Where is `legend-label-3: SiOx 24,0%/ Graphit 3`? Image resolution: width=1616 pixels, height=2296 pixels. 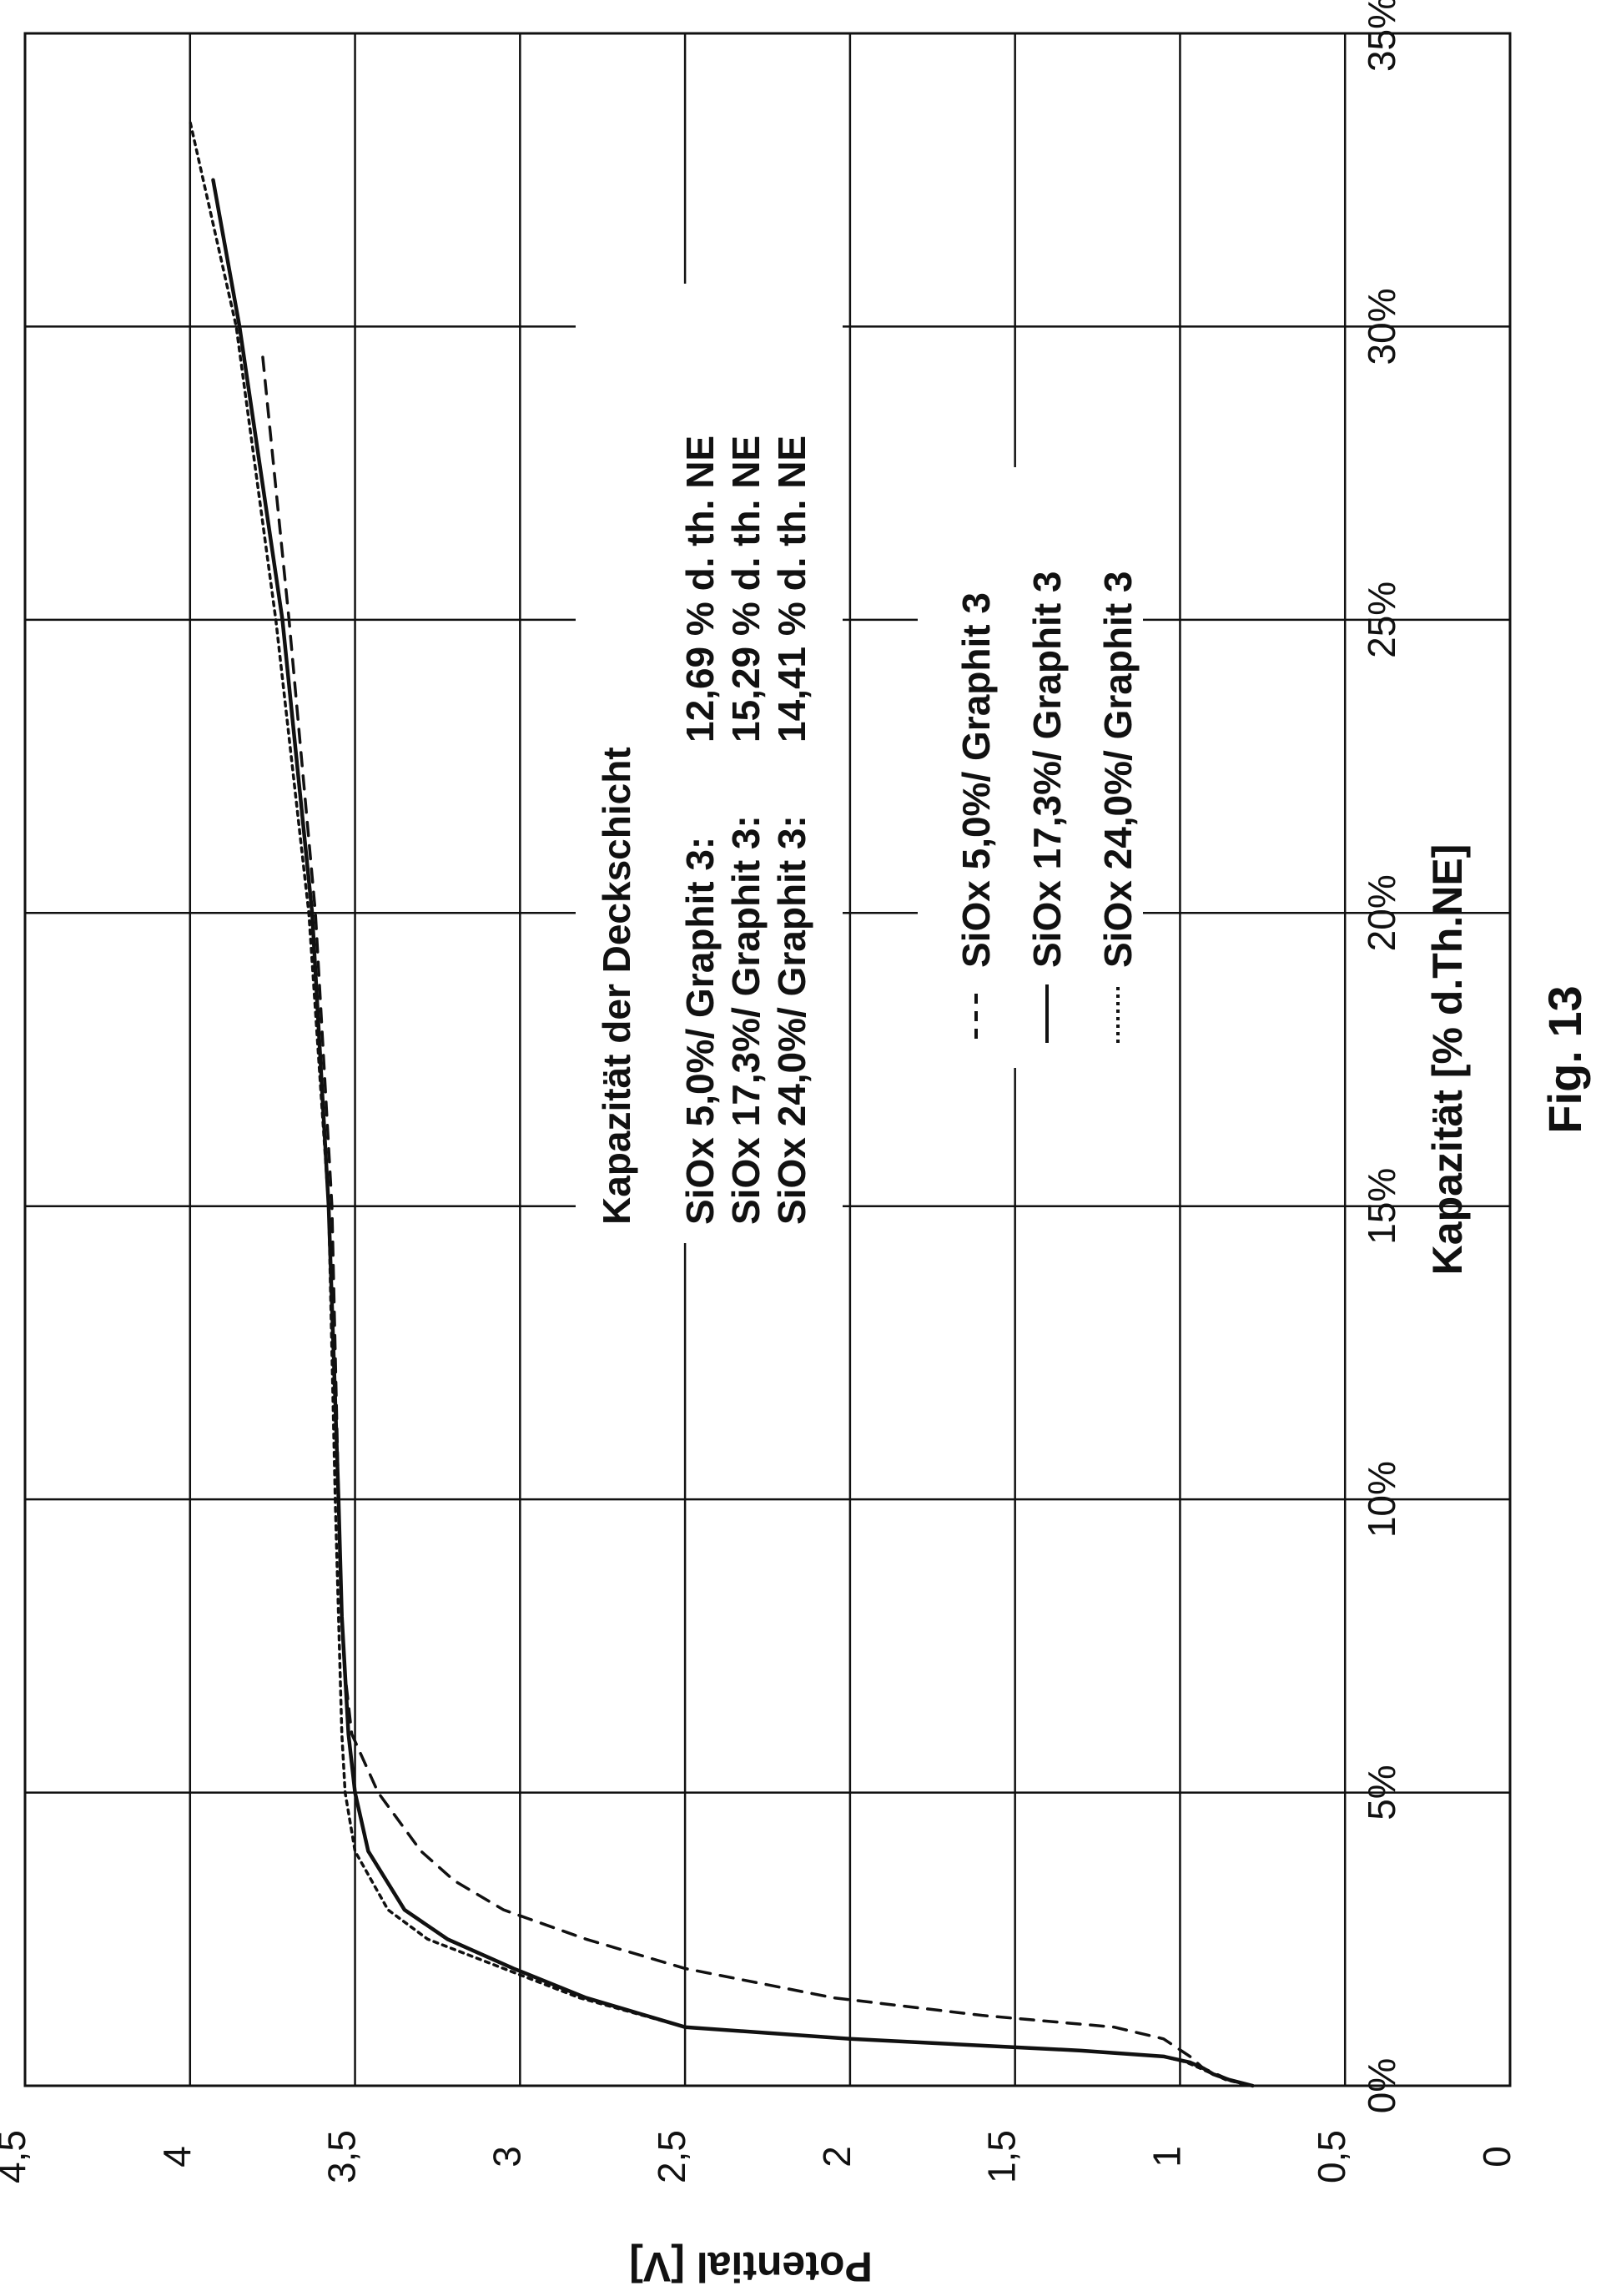 legend-label-3: SiOx 24,0%/ Graphit 3 is located at coordinates (1118, 769).